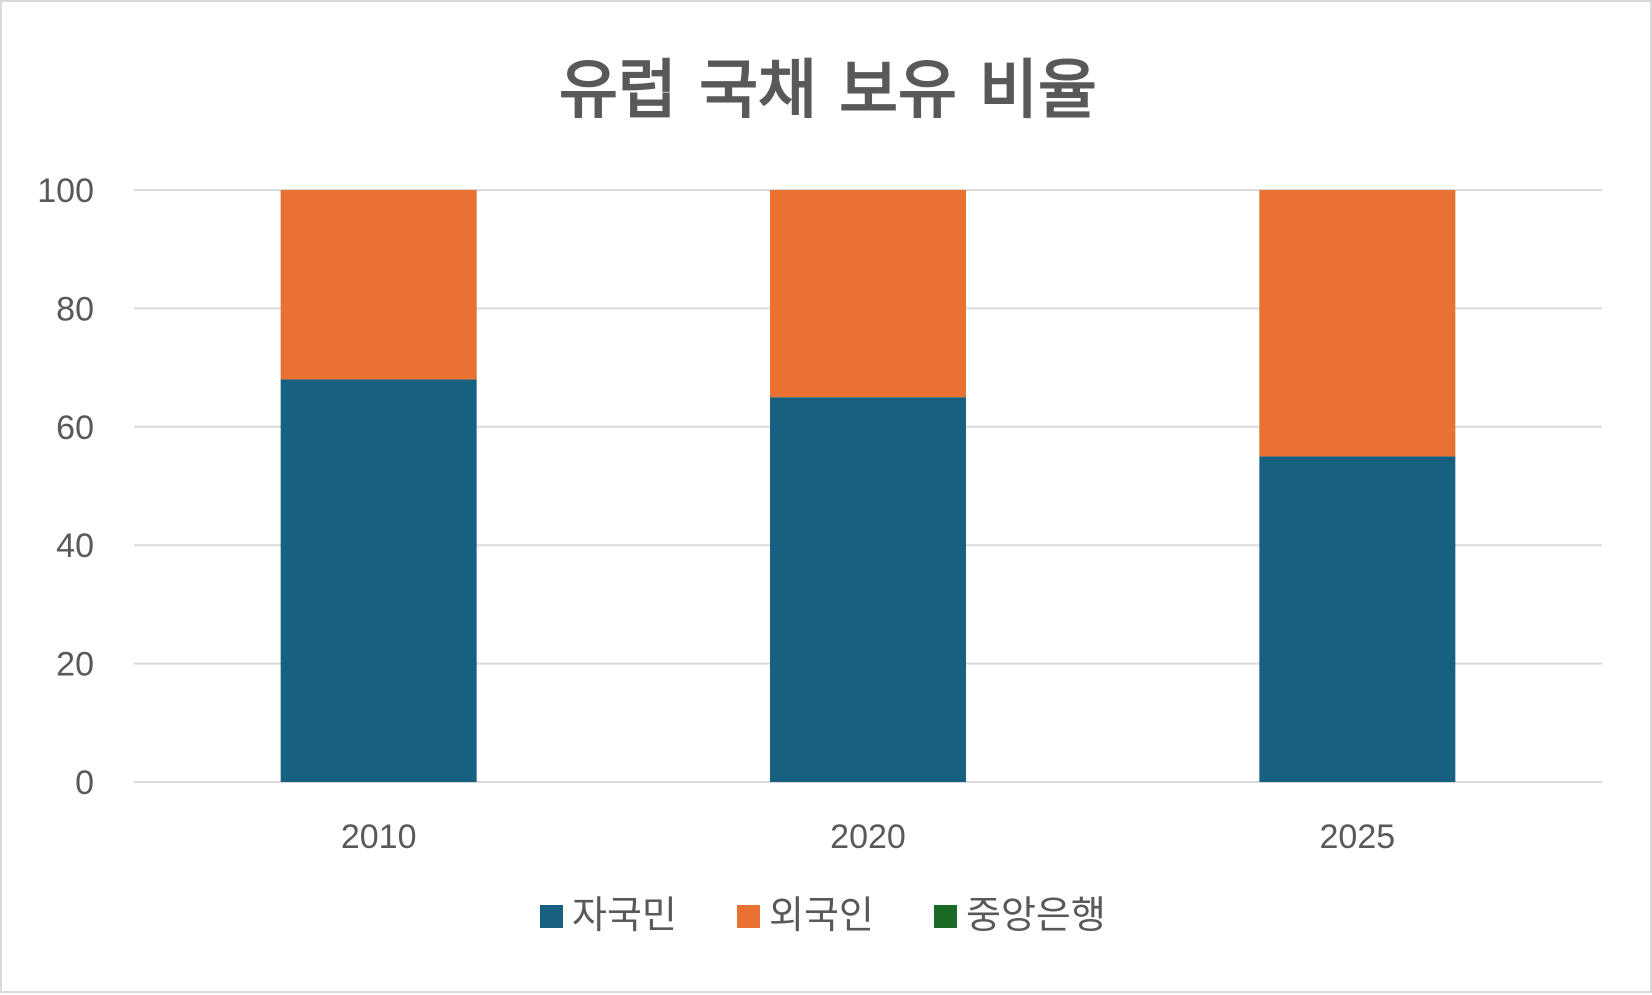 The image size is (1652, 995). Describe the element at coordinates (624, 915) in the screenshot. I see `legend-label: 자국민` at that location.